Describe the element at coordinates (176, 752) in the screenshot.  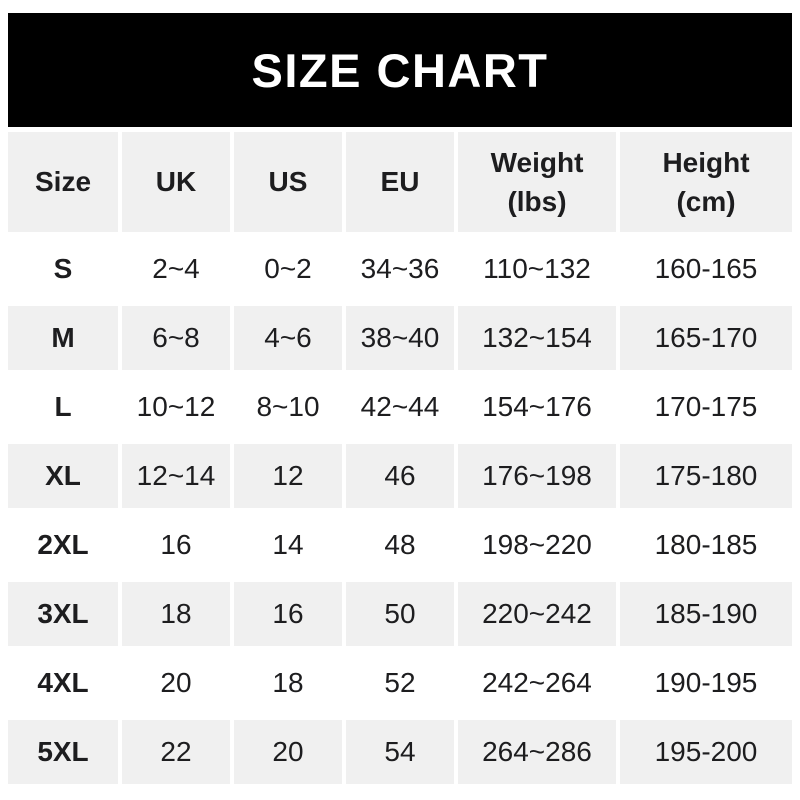
I see `value-cell: 22` at that location.